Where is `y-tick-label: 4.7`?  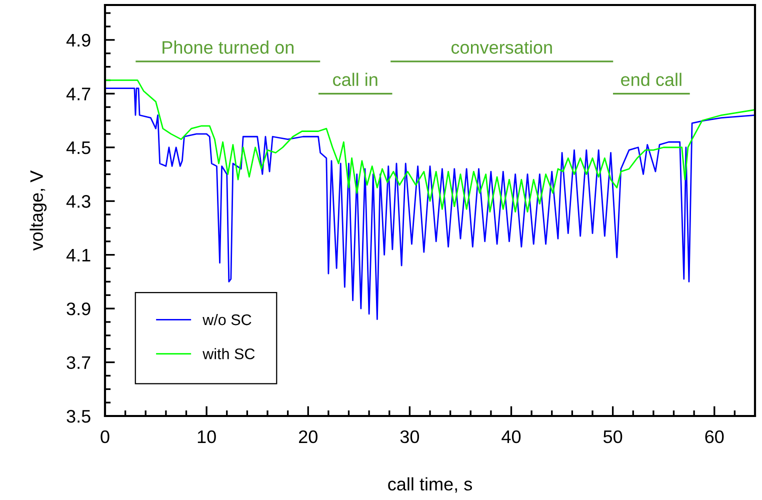 y-tick-label: 4.7 is located at coordinates (78, 94).